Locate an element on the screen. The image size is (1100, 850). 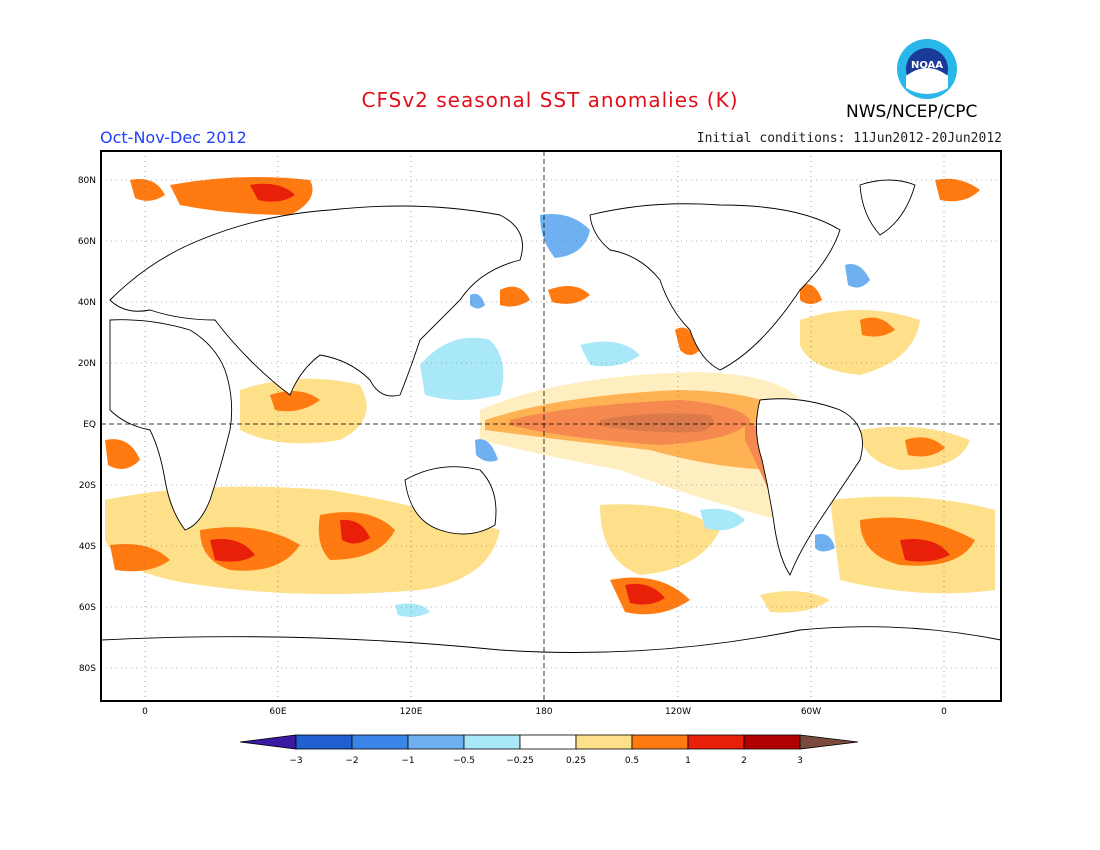
lon-label: 60W is located at coordinates (811, 712).